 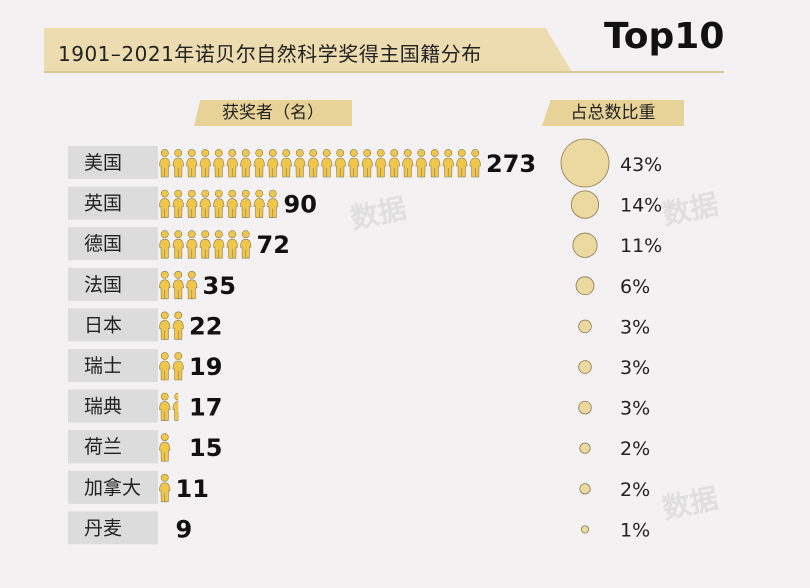 I want to click on share-column-header: 占总数比重, so click(x=613, y=113).